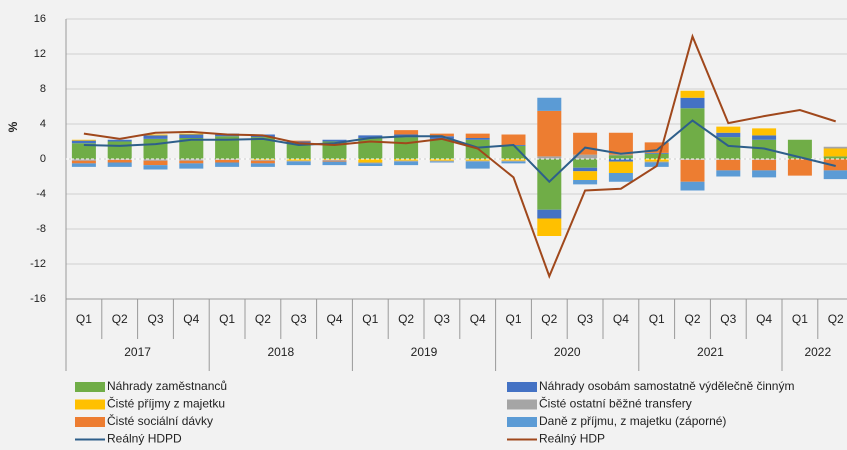 Image resolution: width=847 pixels, height=450 pixels. Describe the element at coordinates (43, 159) in the screenshot. I see `y-tick-label: 0` at that location.